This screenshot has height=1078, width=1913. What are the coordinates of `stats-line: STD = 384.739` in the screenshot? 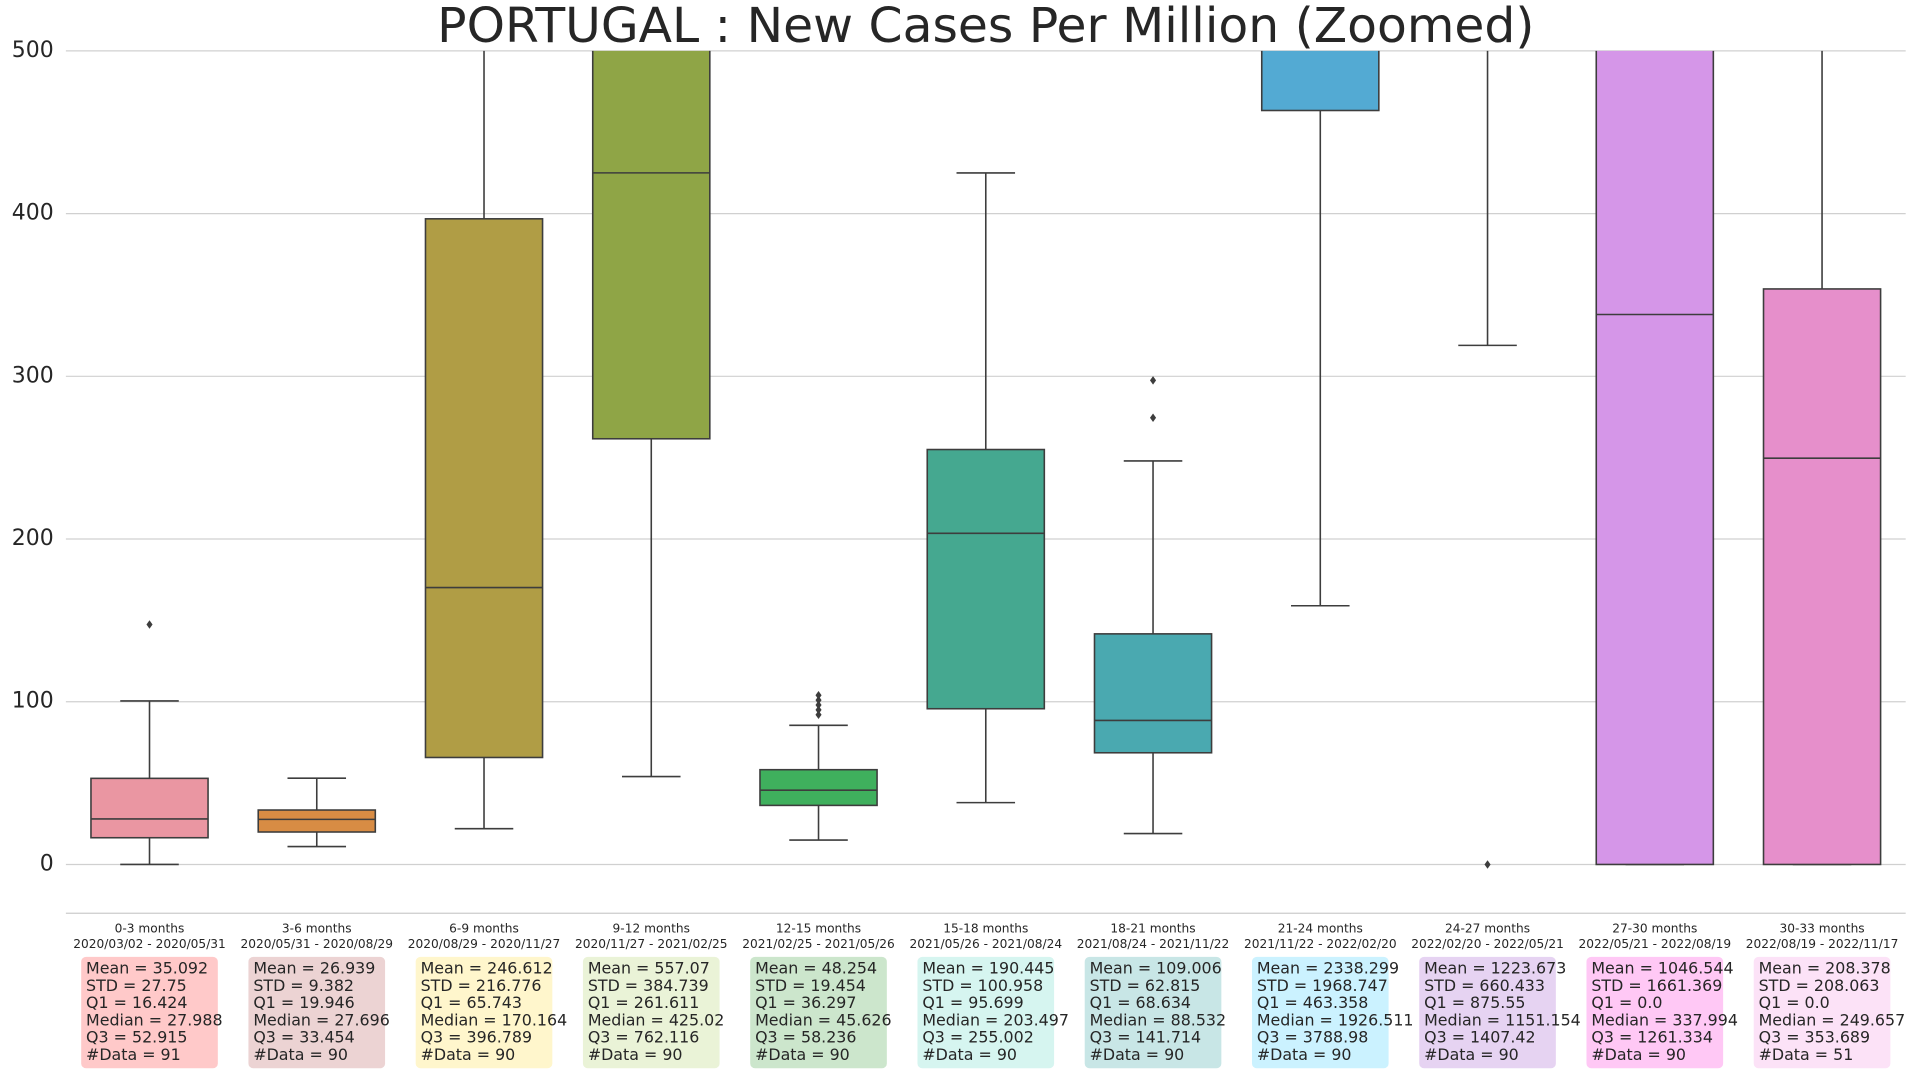 It's located at (648, 985).